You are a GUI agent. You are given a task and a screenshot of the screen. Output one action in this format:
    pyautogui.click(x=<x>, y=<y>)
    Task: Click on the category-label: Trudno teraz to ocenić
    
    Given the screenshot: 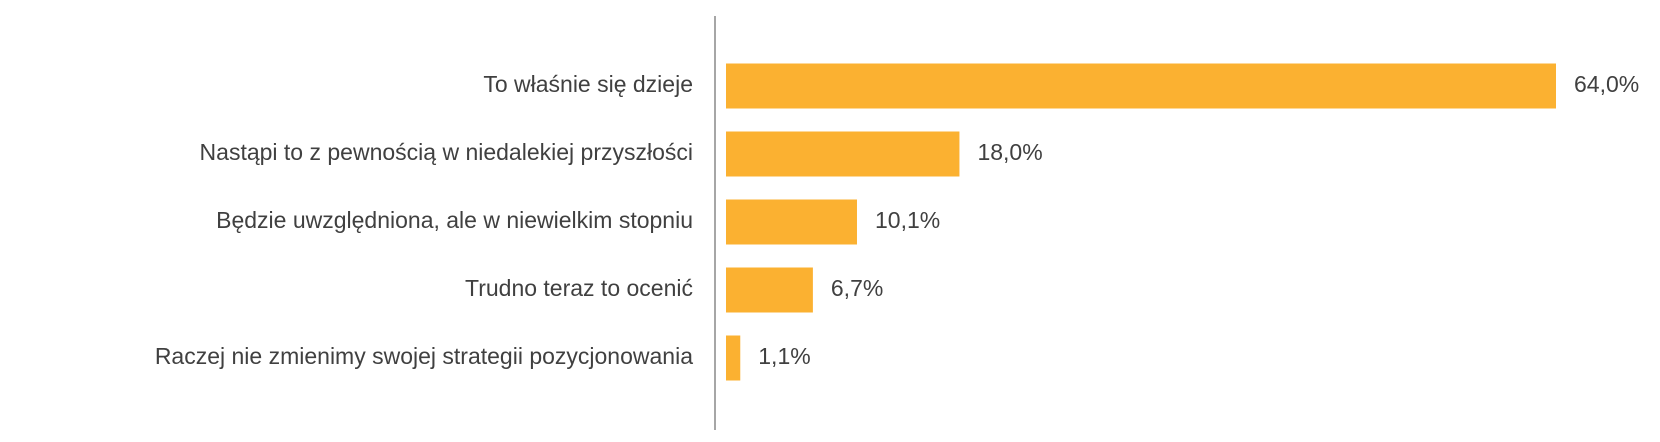 What is the action you would take?
    pyautogui.click(x=579, y=288)
    